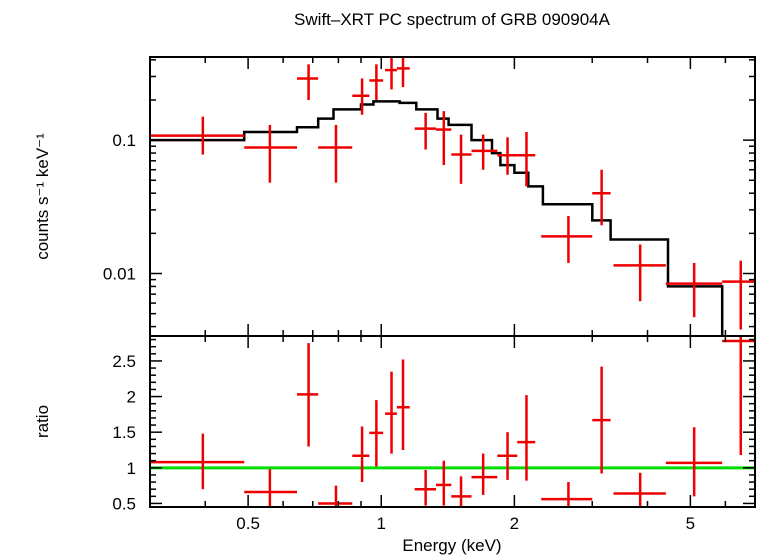 This screenshot has height=556, width=758. Describe the element at coordinates (131, 468) in the screenshot. I see `ratio-y-tick-label: 1` at that location.